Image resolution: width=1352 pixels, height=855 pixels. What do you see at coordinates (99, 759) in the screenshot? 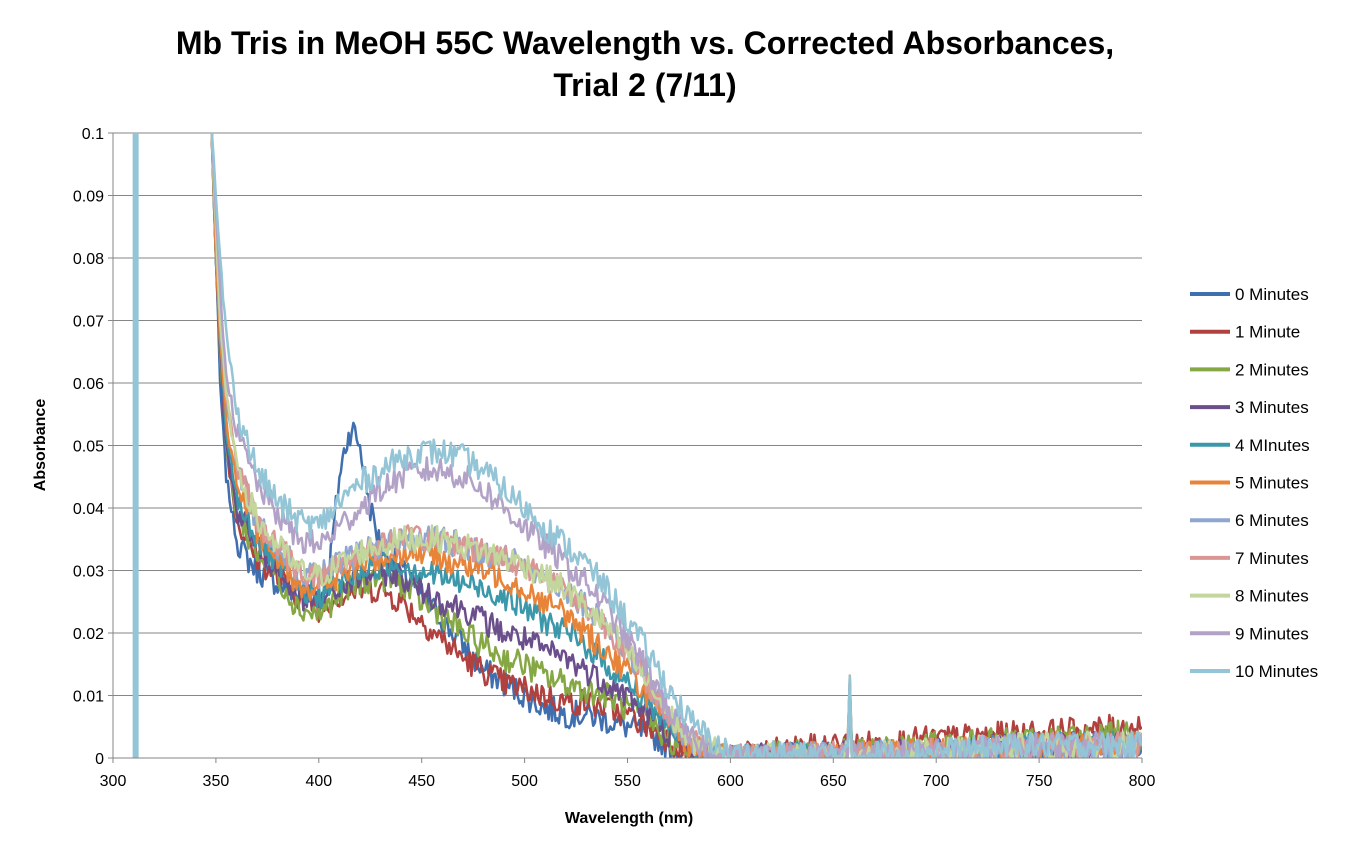
I see `y-tick-label: 0` at bounding box center [99, 759].